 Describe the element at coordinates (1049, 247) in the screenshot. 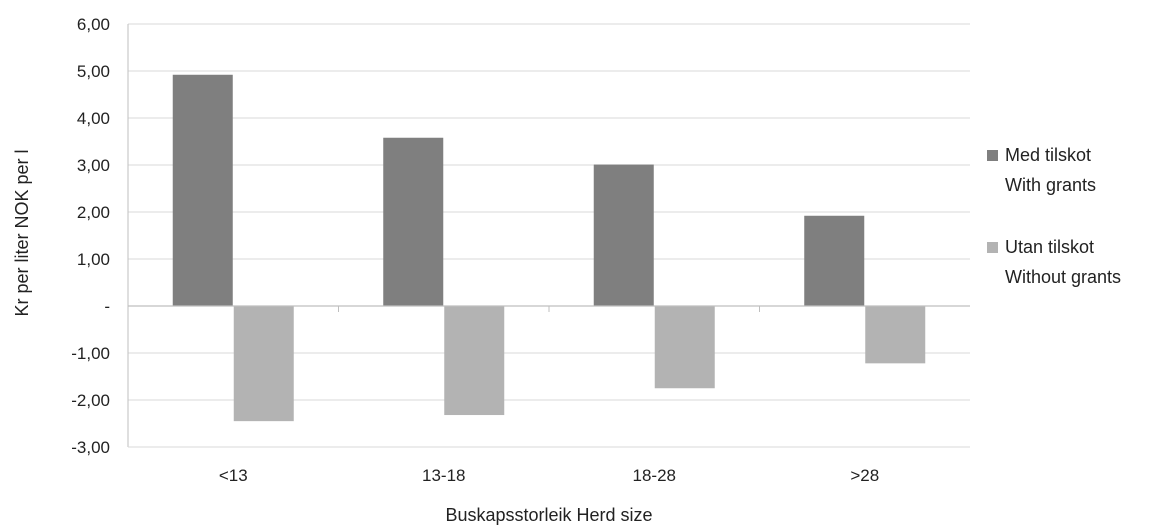

I see `legend-label-line1: Utan tilskot` at that location.